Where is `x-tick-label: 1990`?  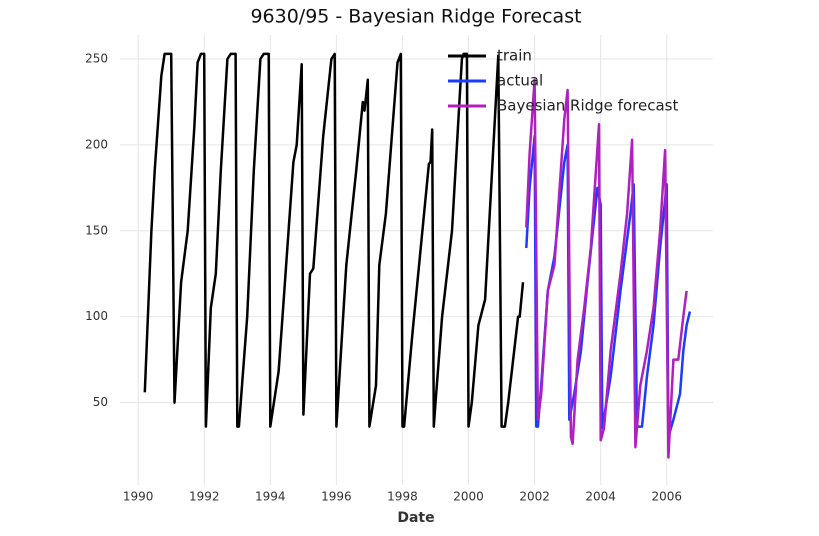
x-tick-label: 1990 is located at coordinates (138, 497).